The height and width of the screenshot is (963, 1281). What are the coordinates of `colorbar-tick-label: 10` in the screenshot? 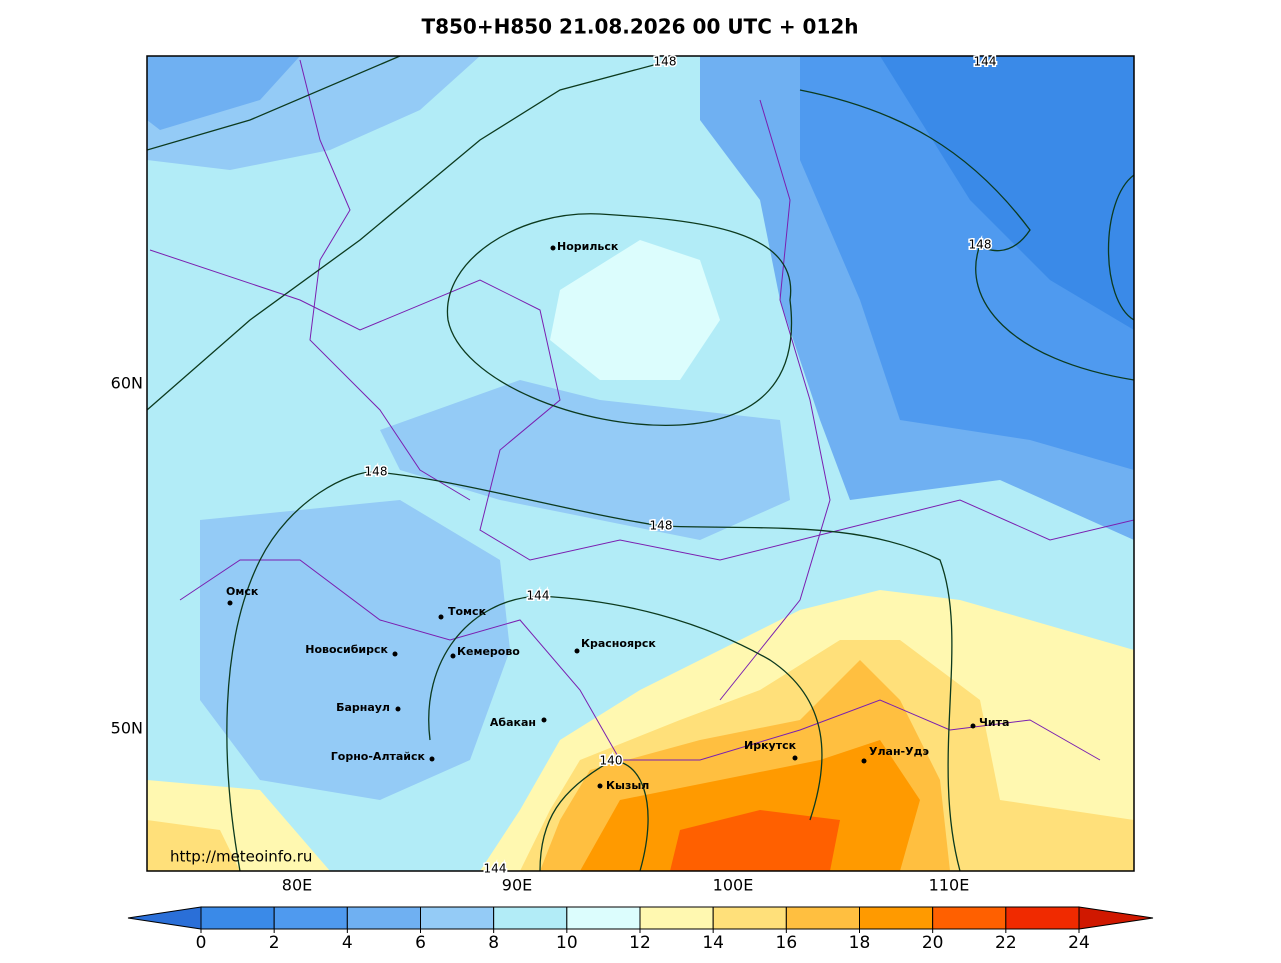 It's located at (567, 943).